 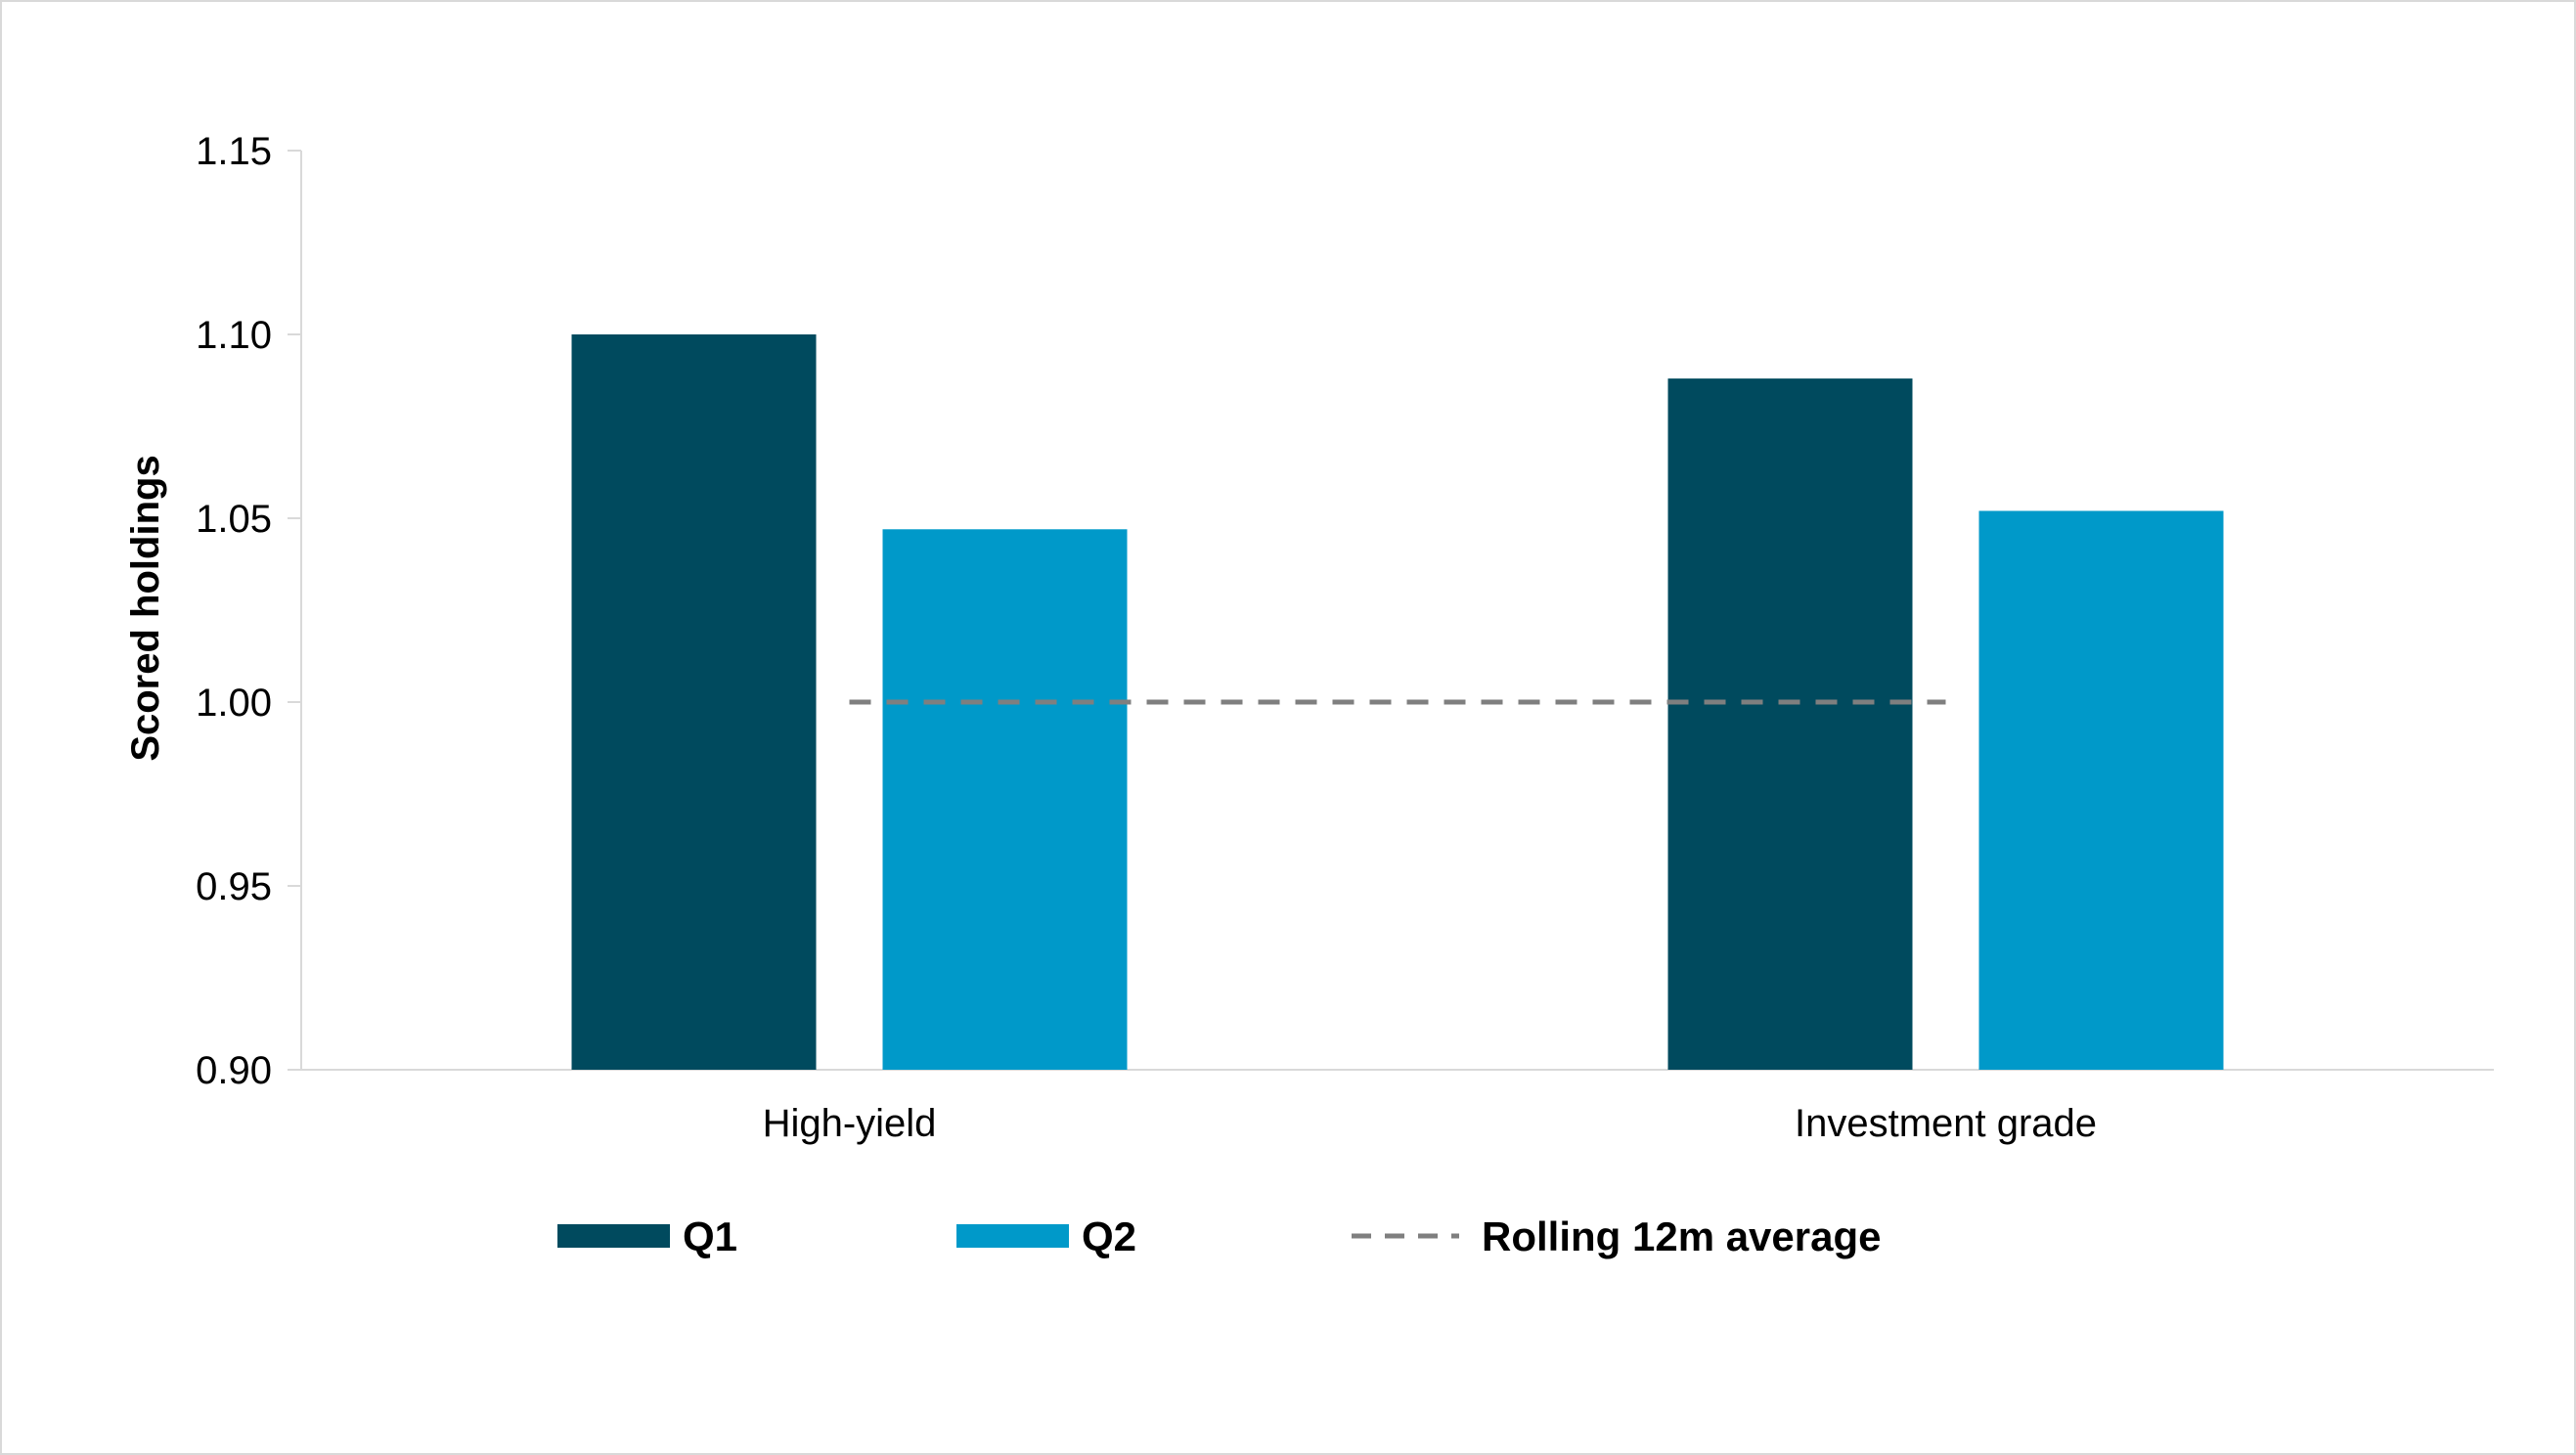 What do you see at coordinates (1109, 1236) in the screenshot?
I see `legend-label: Q2` at bounding box center [1109, 1236].